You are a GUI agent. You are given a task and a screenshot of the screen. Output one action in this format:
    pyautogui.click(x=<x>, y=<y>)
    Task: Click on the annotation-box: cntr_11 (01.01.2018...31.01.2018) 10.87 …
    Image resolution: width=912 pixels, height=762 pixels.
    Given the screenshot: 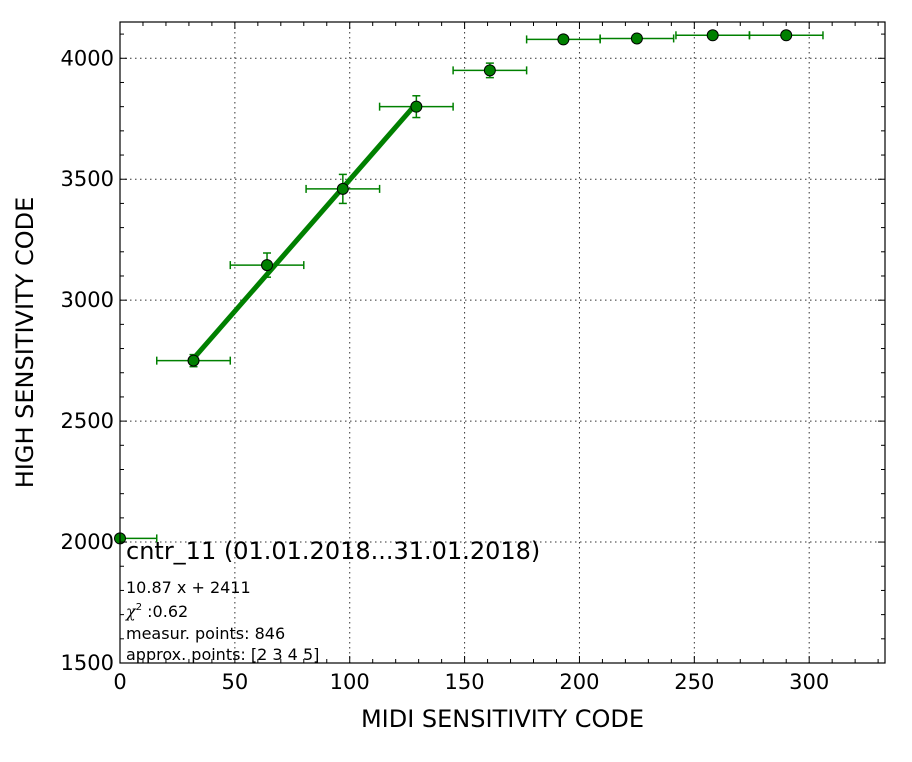 What is the action you would take?
    pyautogui.click(x=332, y=600)
    